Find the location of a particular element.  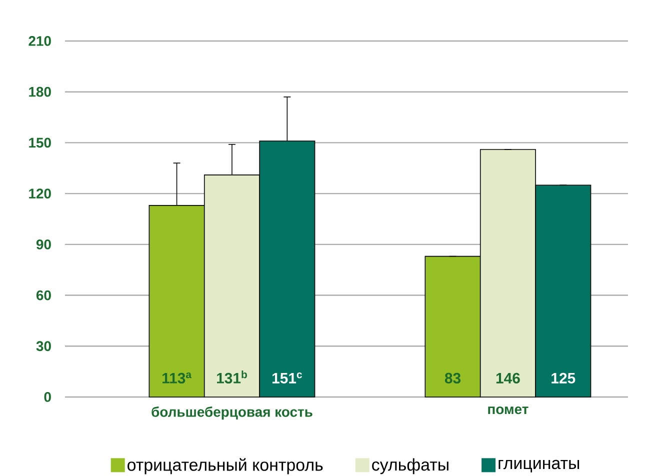

y-tick-label: 30 is located at coordinates (43, 346).